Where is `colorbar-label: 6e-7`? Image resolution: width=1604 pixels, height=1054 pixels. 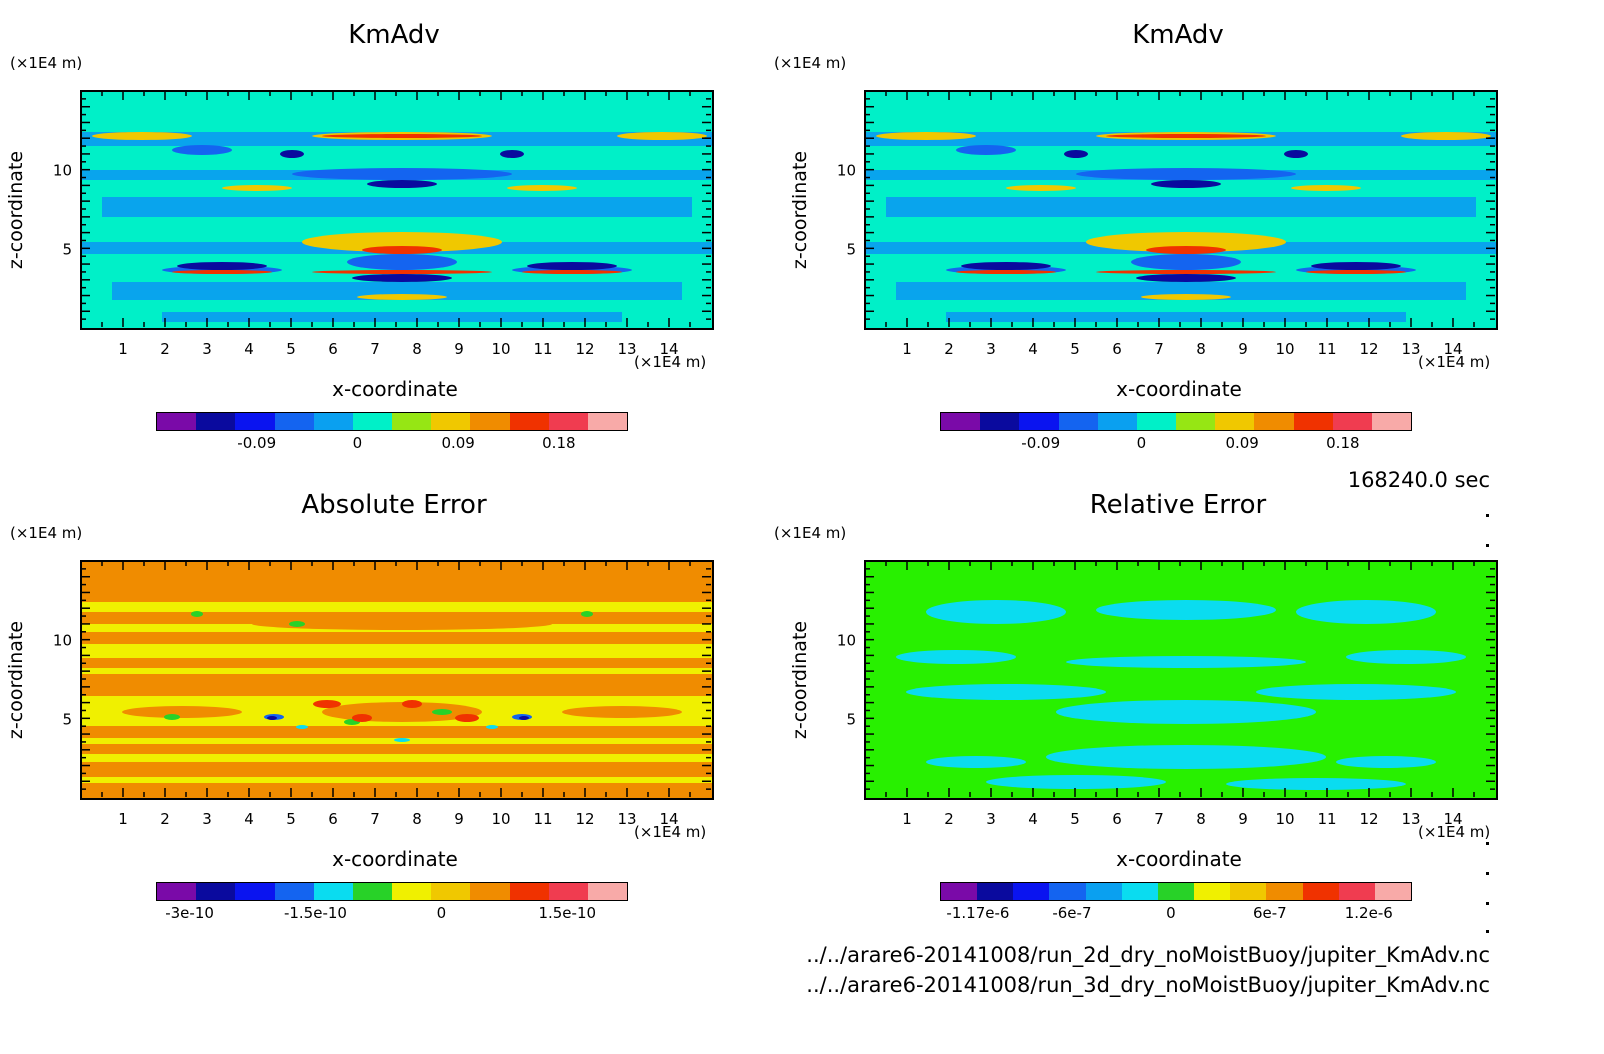
colorbar-label: 6e-7 is located at coordinates (1269, 913).